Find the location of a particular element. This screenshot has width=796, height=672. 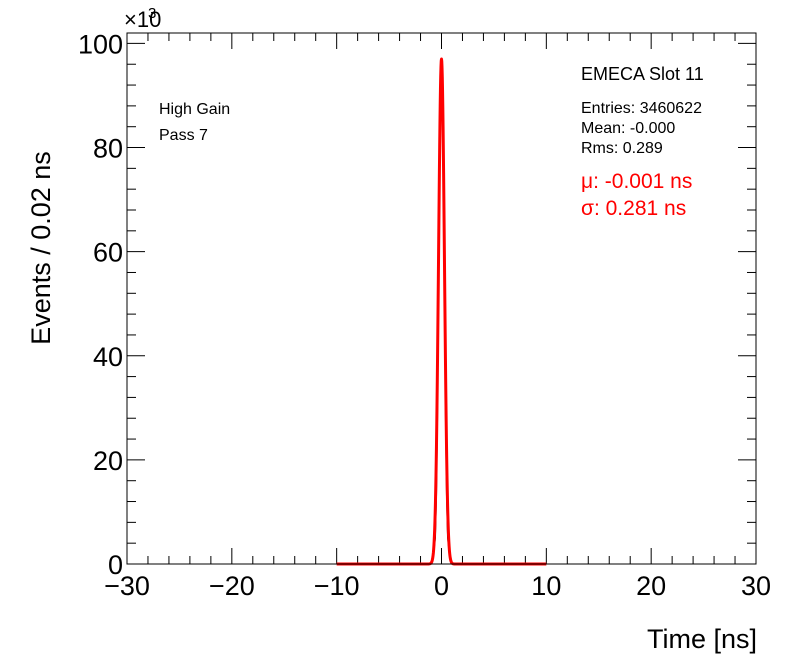

fit-sigma: σ: 0.281 ns is located at coordinates (633, 208).